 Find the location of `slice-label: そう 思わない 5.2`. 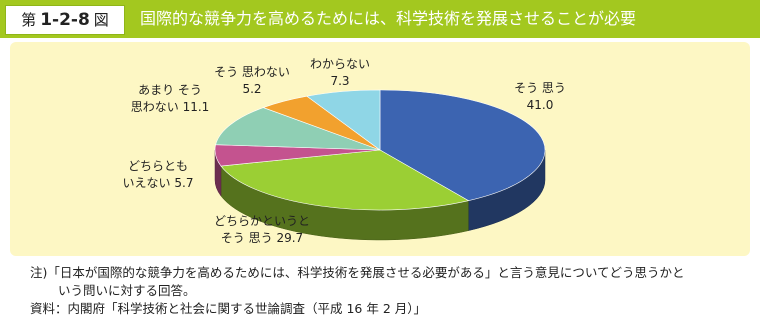

slice-label: そう 思わない 5.2 is located at coordinates (252, 81).